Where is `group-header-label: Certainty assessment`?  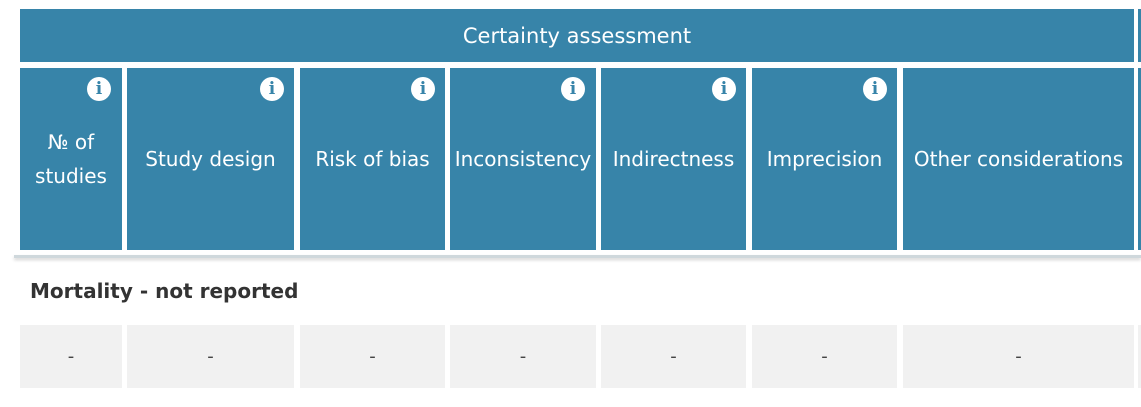 group-header-label: Certainty assessment is located at coordinates (577, 35).